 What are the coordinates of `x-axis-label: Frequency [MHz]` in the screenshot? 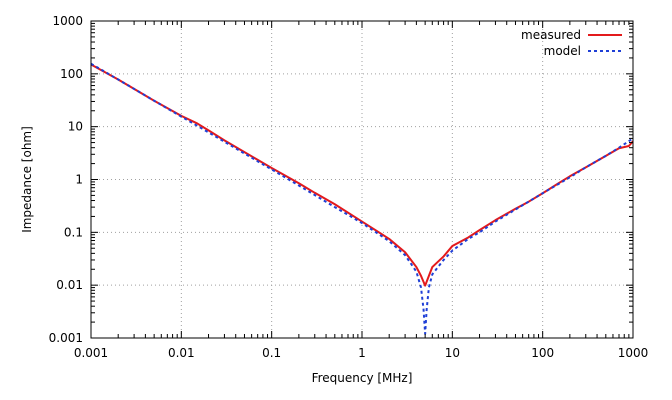 It's located at (362, 378).